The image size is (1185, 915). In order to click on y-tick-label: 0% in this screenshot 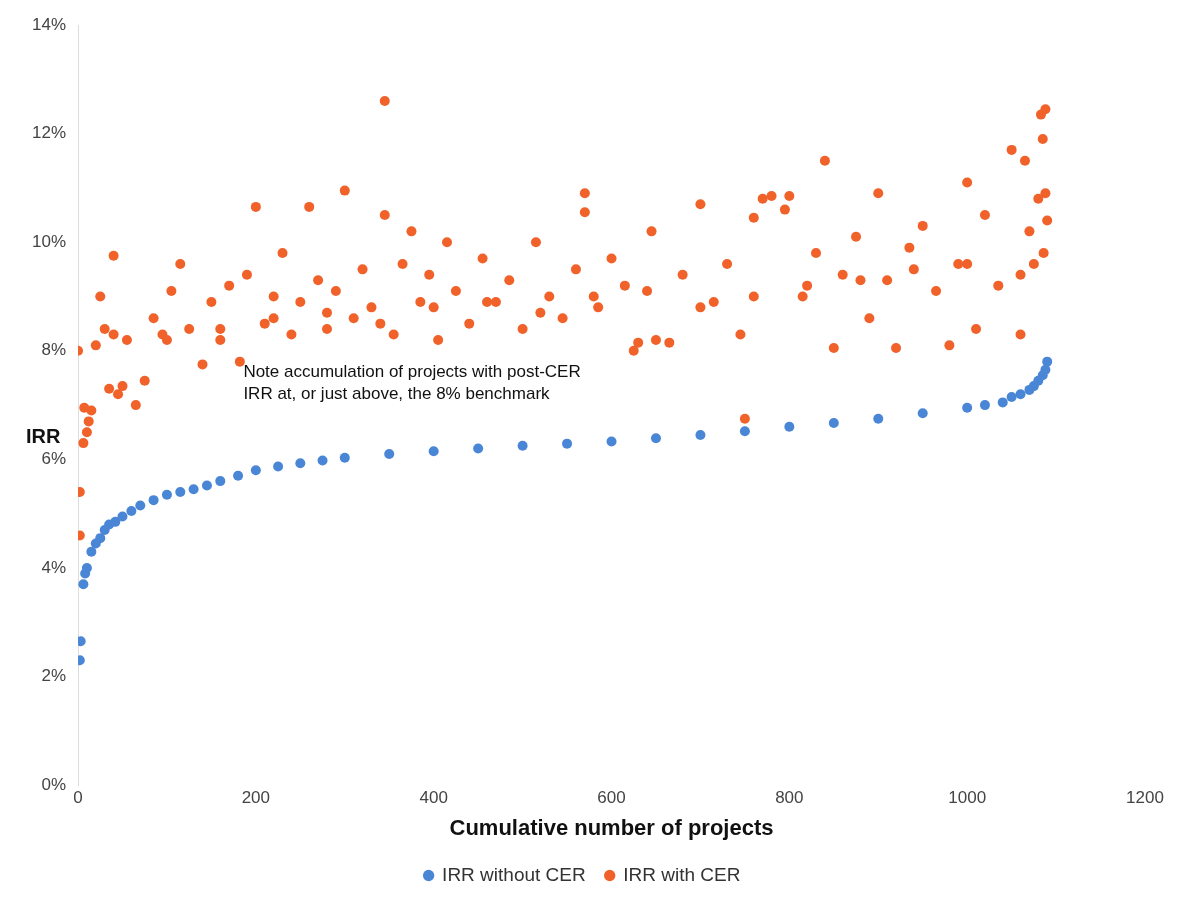, I will do `click(54, 784)`.